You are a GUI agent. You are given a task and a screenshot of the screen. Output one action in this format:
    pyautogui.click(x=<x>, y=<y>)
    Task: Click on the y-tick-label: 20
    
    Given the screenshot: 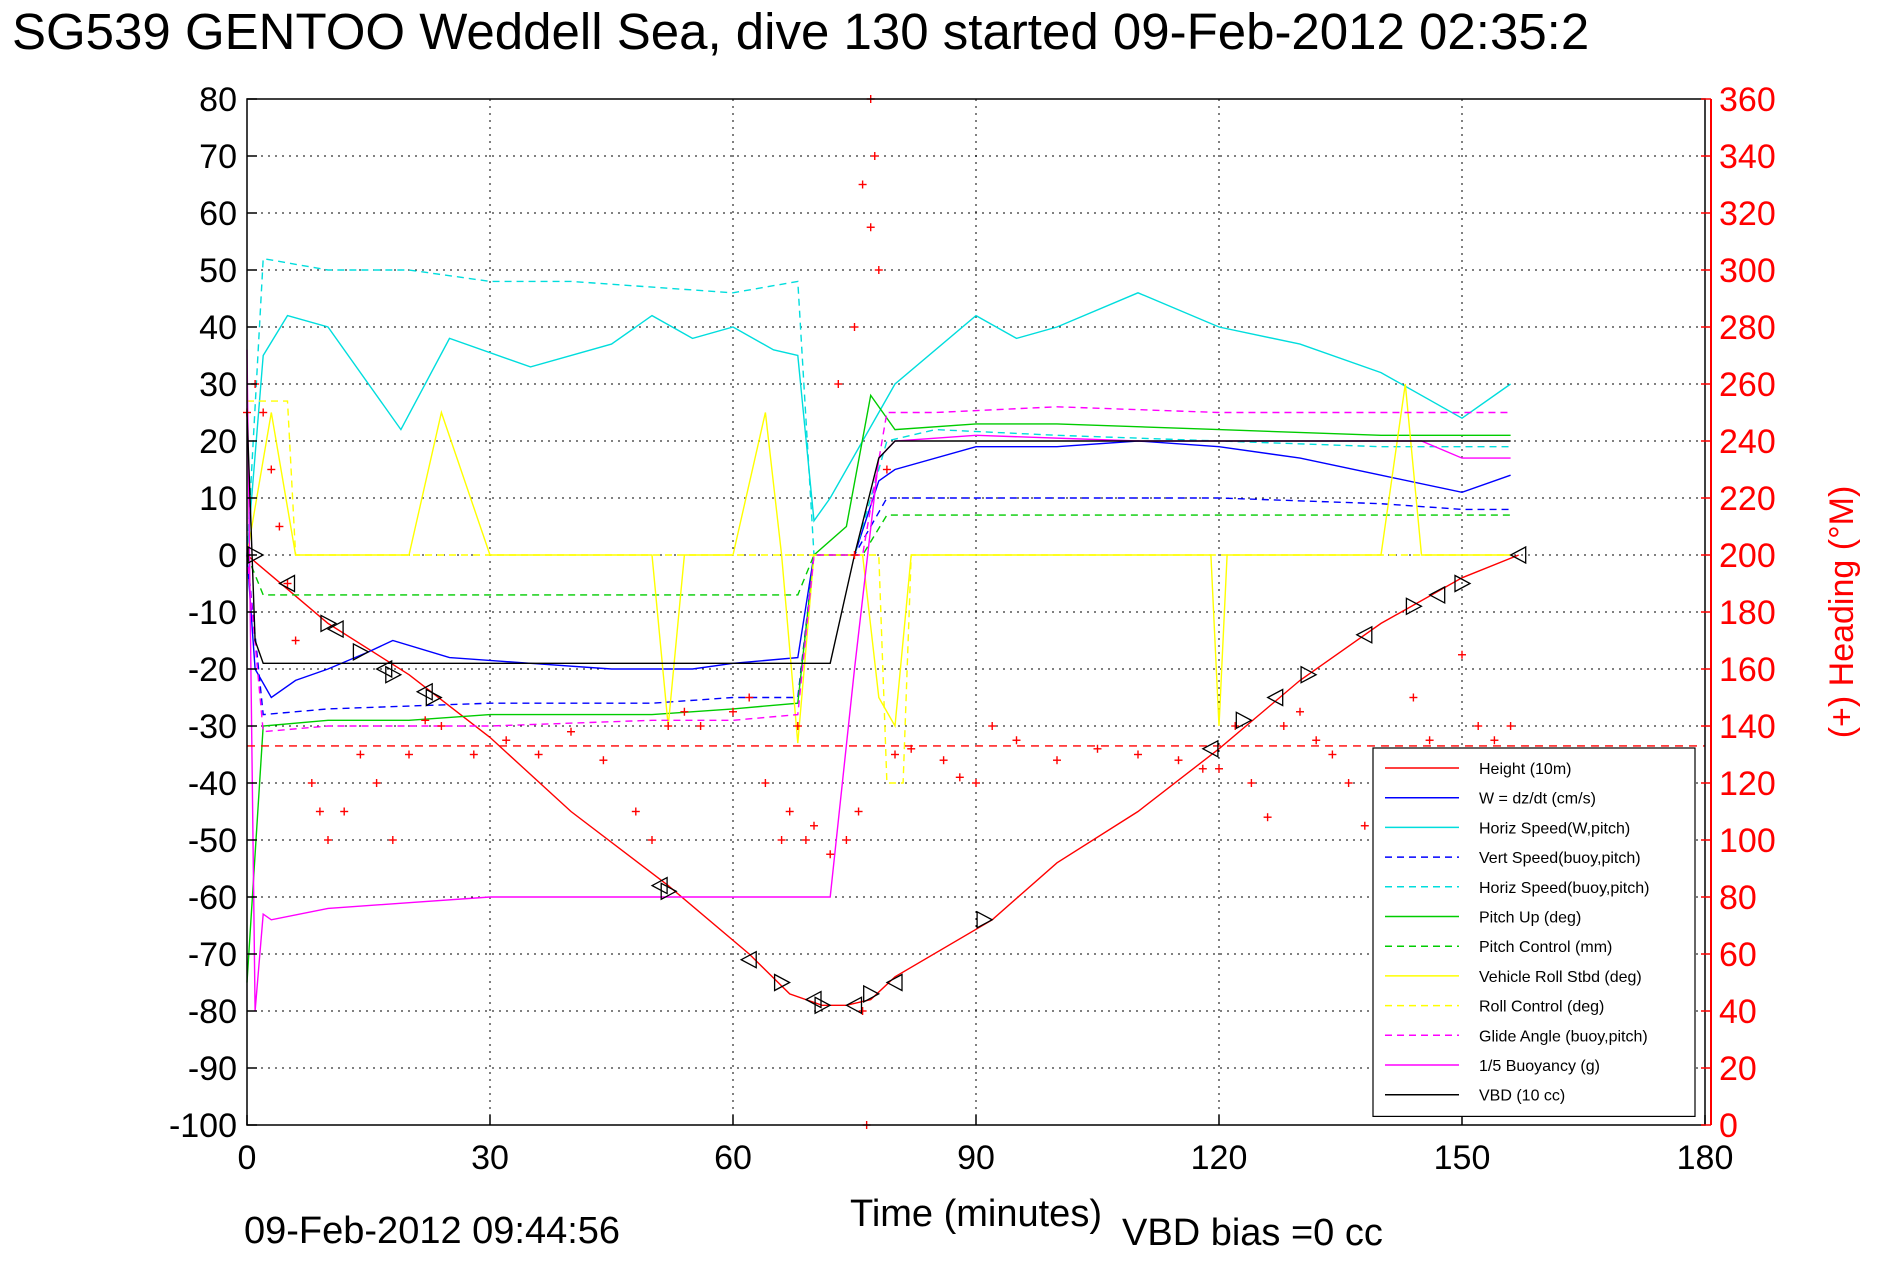 What is the action you would take?
    pyautogui.click(x=218, y=442)
    